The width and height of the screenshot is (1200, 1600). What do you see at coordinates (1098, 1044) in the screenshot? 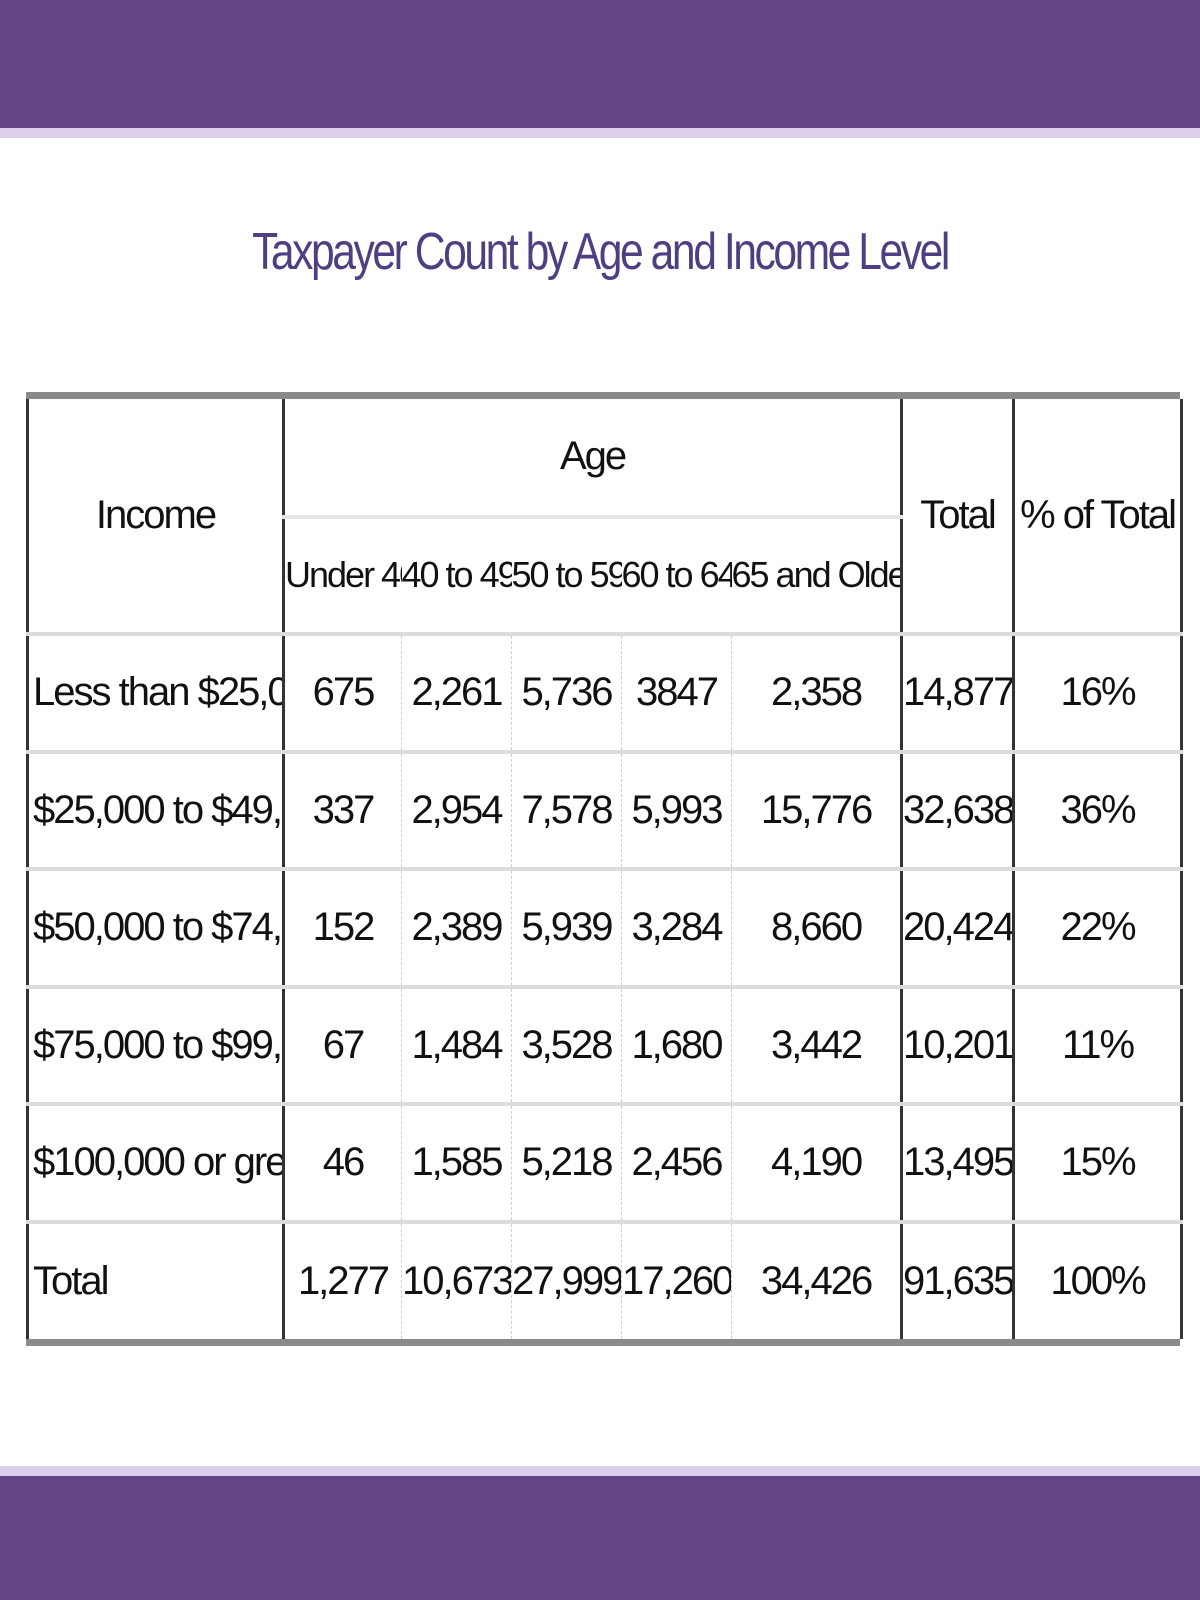
I see `pct-cell: 11%` at bounding box center [1098, 1044].